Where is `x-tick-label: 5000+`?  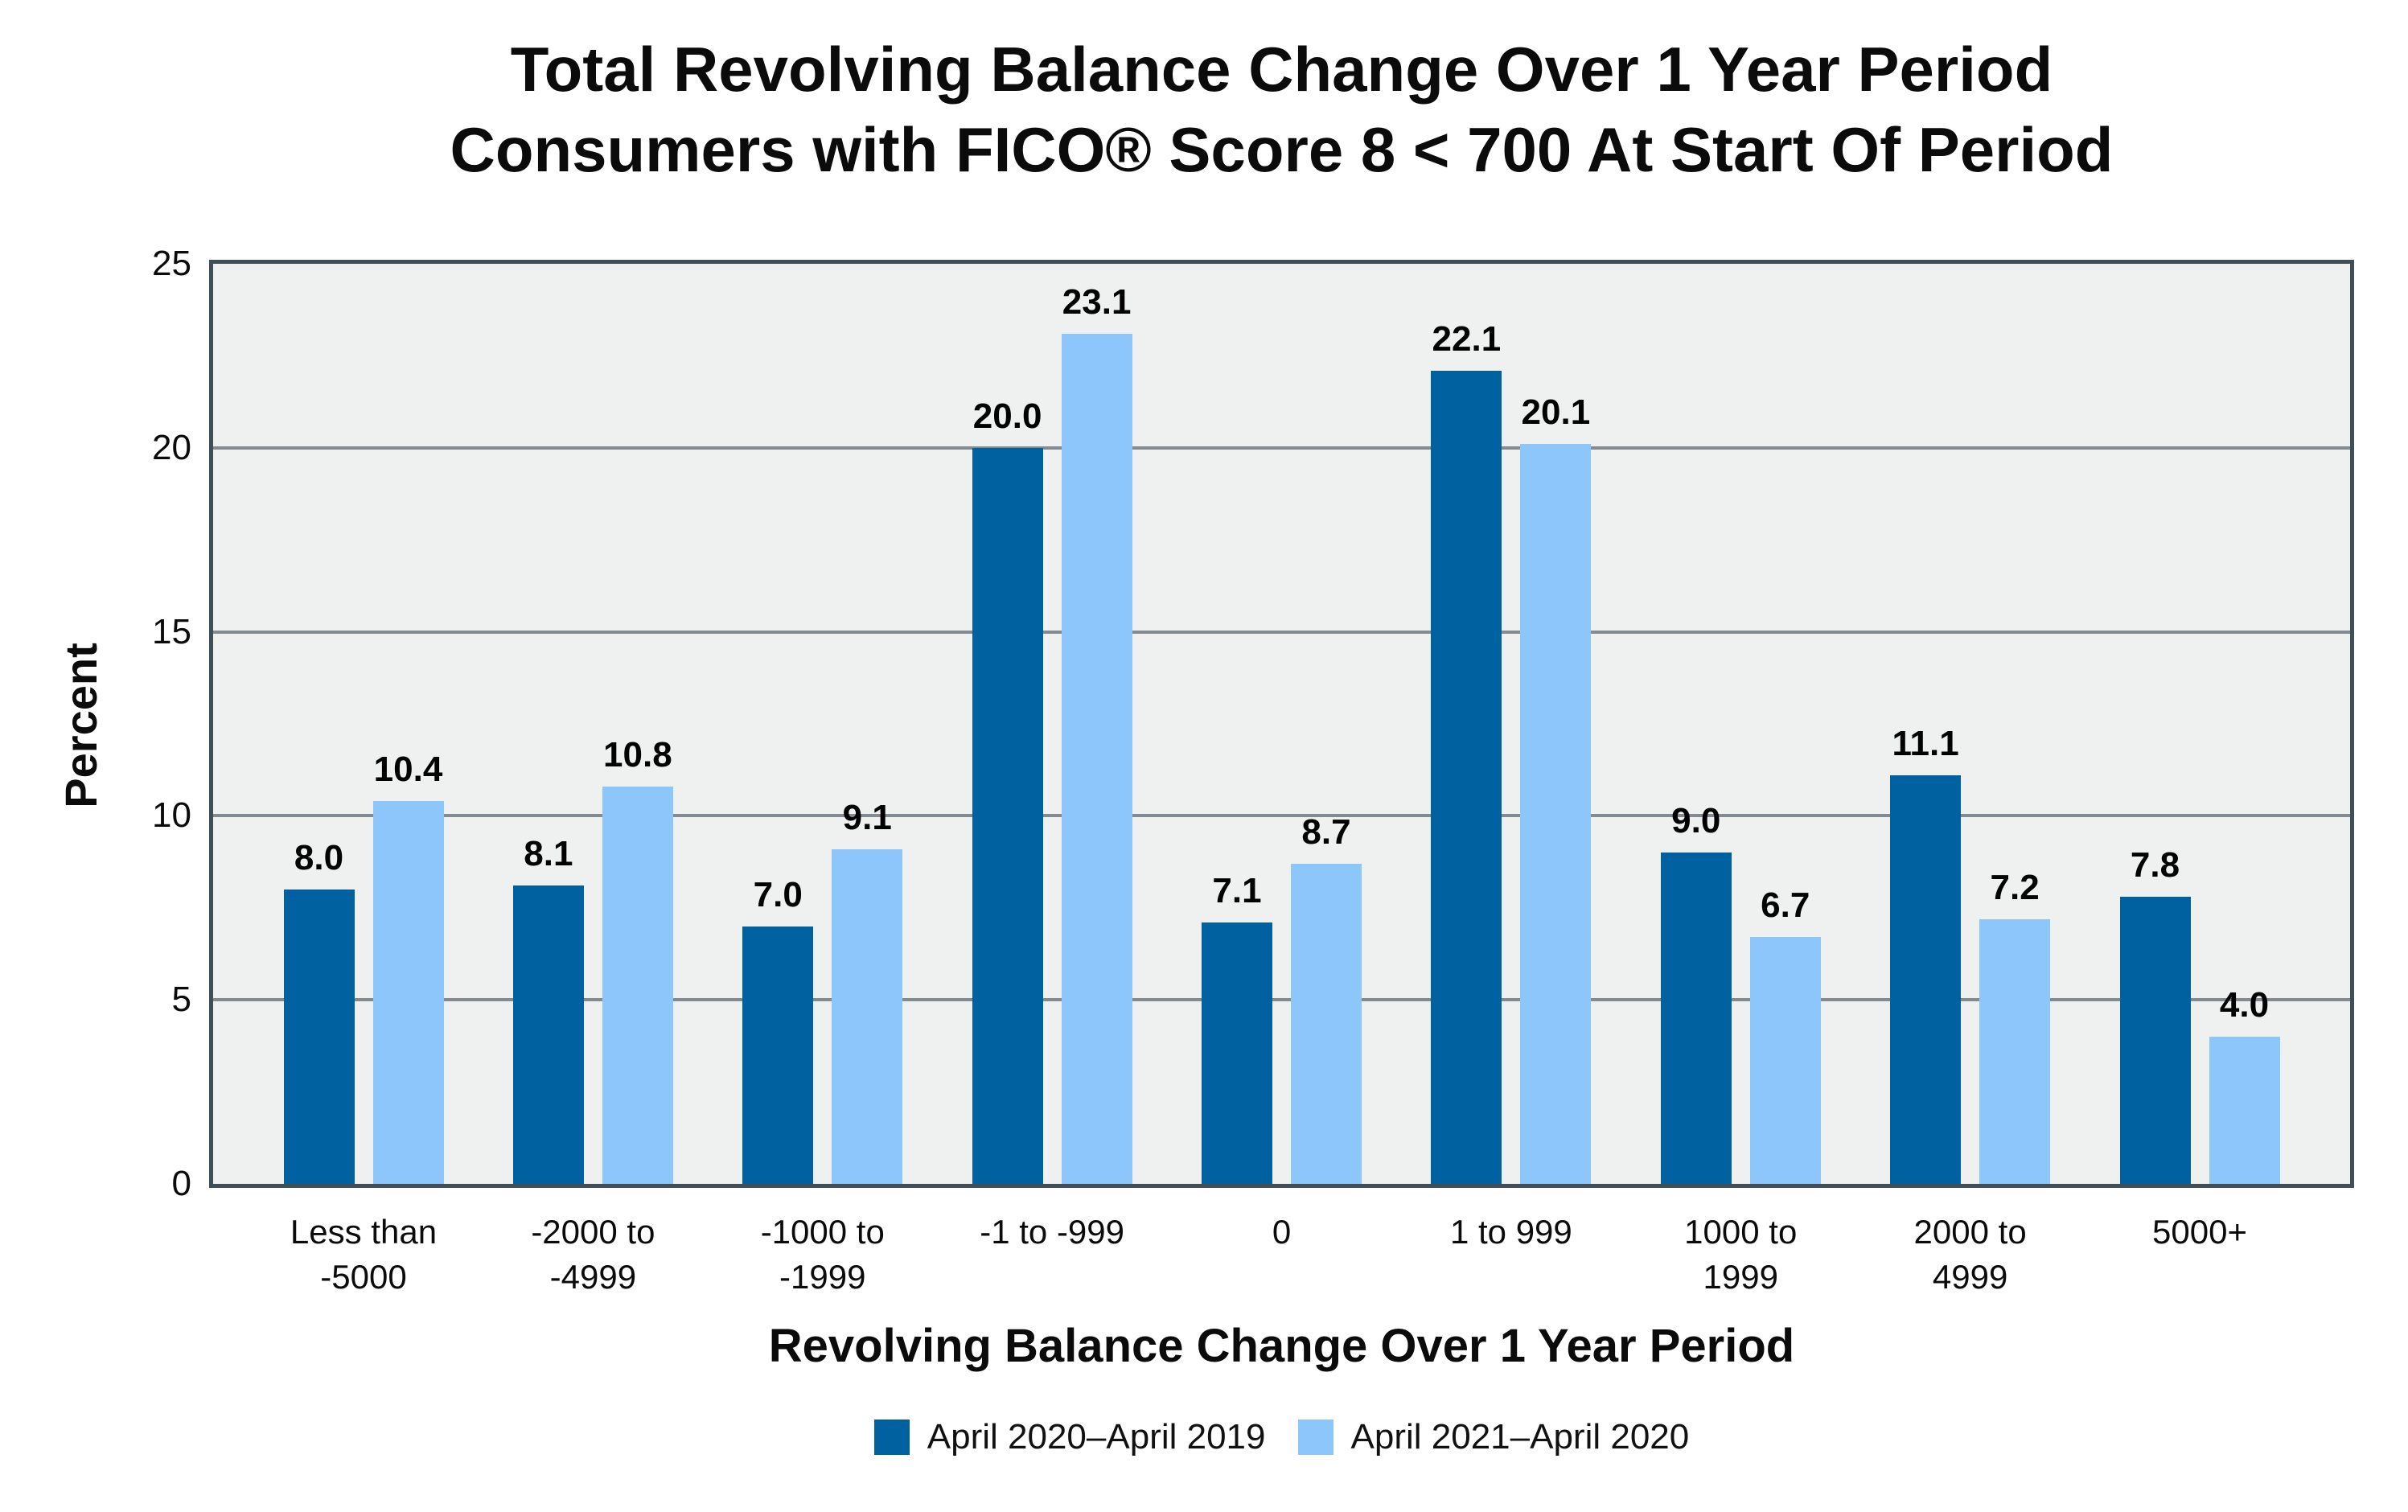 x-tick-label: 5000+ is located at coordinates (2199, 1232).